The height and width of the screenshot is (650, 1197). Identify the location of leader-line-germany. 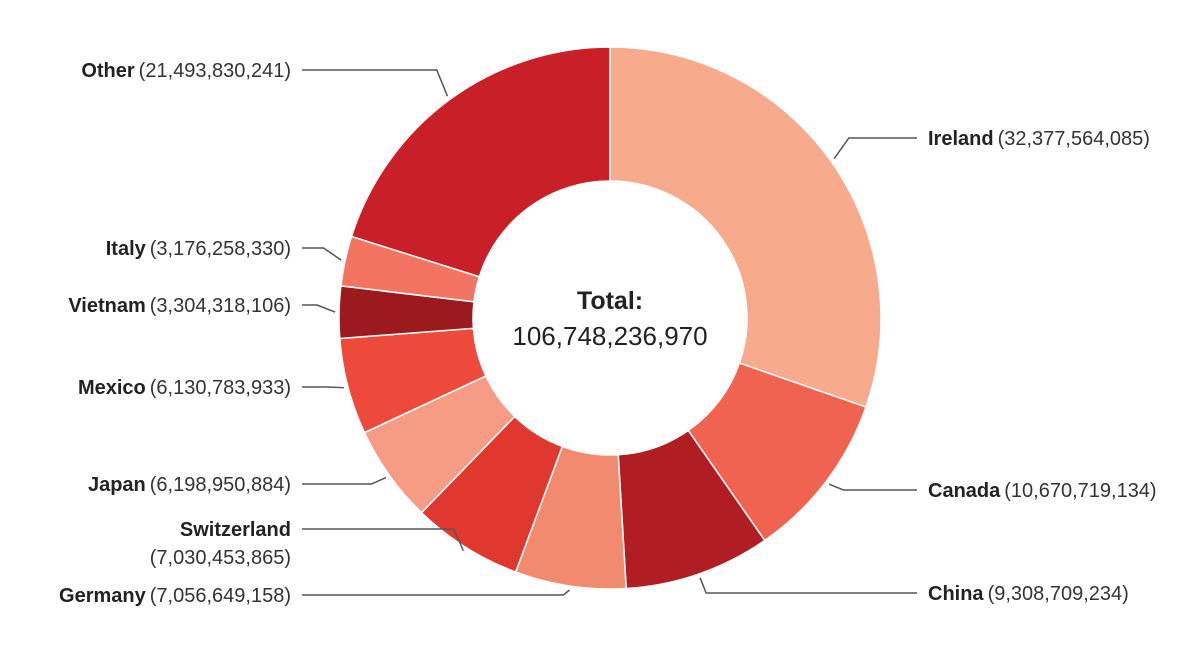
(436, 592).